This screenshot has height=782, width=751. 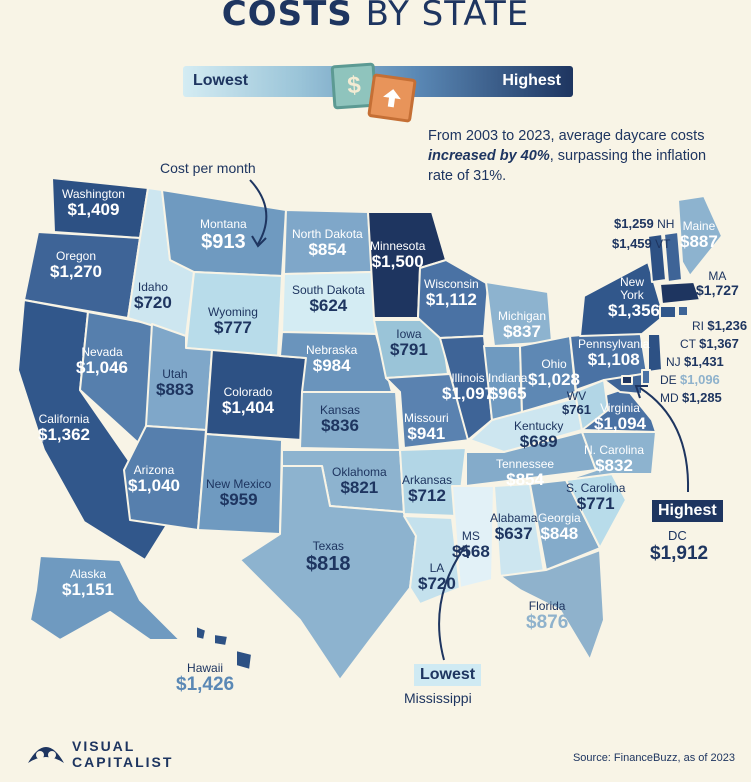 What do you see at coordinates (559, 534) in the screenshot?
I see `label-ga-value: $848` at bounding box center [559, 534].